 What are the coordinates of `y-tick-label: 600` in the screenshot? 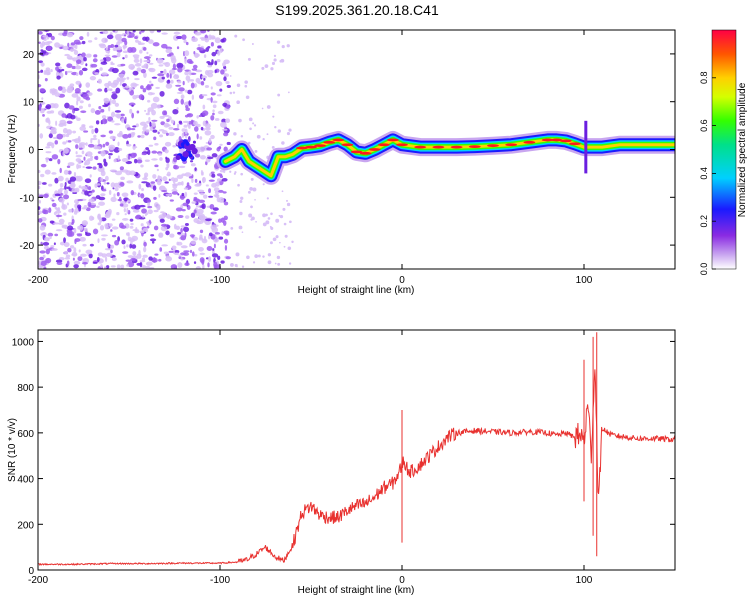 It's located at (25, 434).